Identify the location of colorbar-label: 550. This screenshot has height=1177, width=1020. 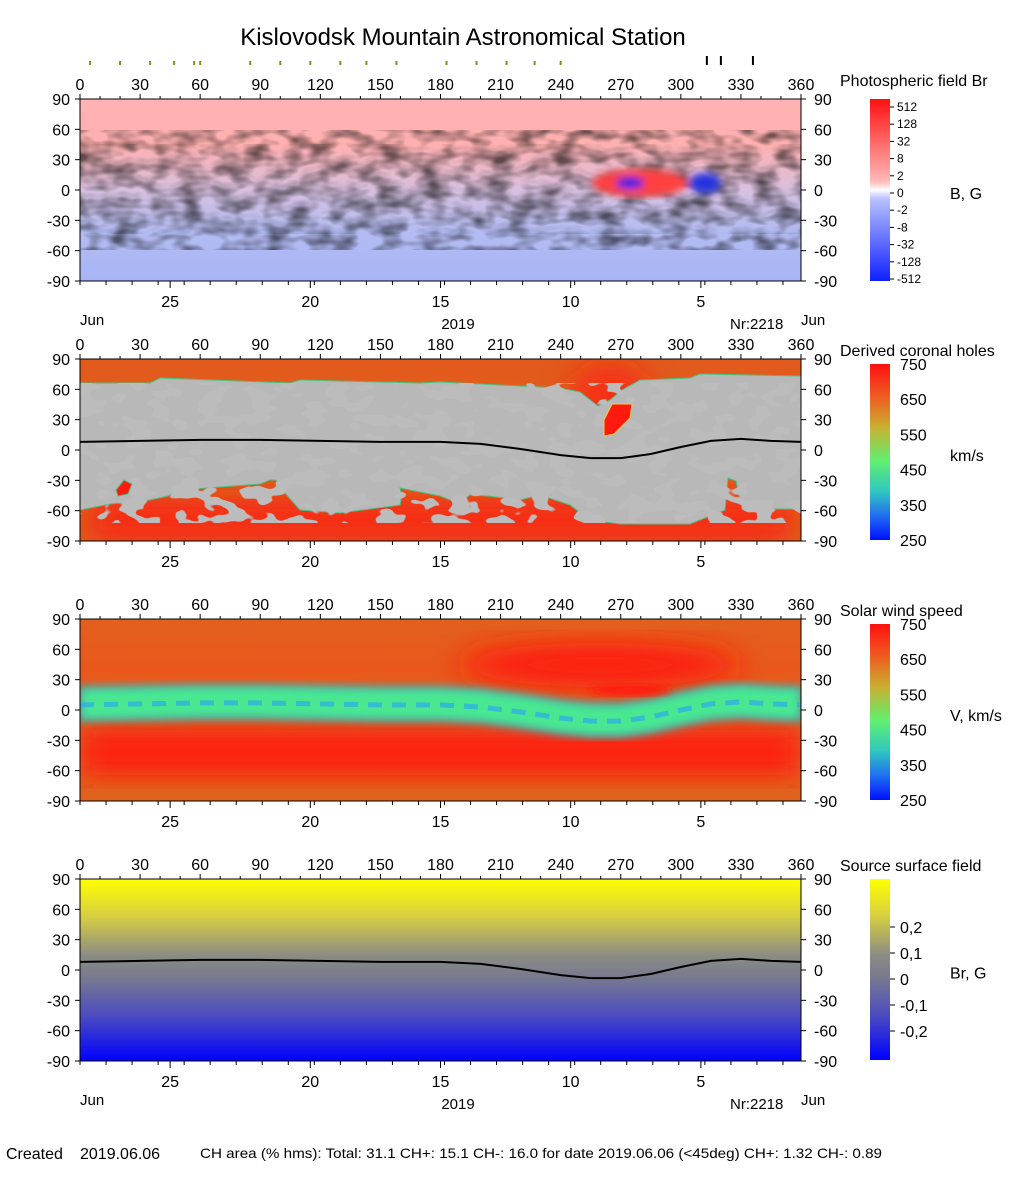
(913, 695).